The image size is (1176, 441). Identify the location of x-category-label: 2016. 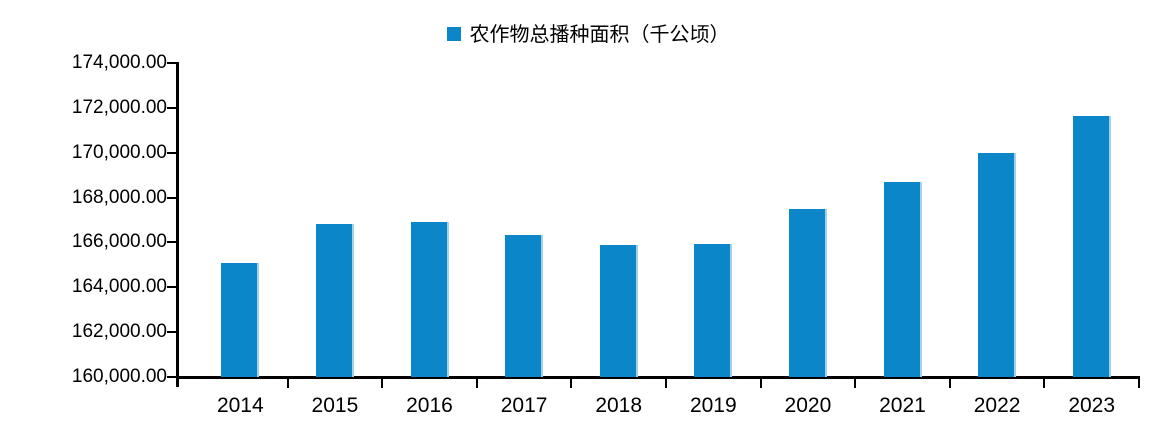
(429, 405).